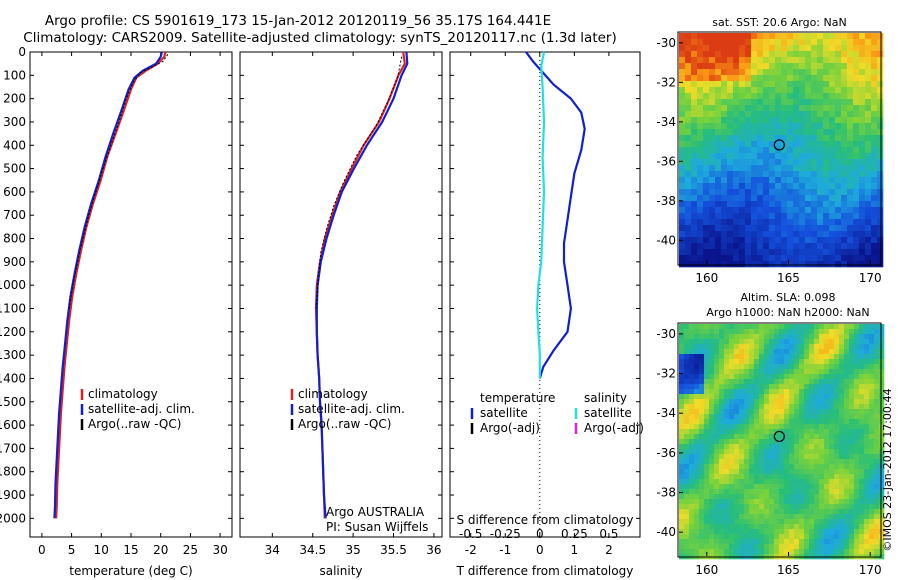 The width and height of the screenshot is (900, 580). What do you see at coordinates (706, 570) in the screenshot?
I see `x-tick-label: 160` at bounding box center [706, 570].